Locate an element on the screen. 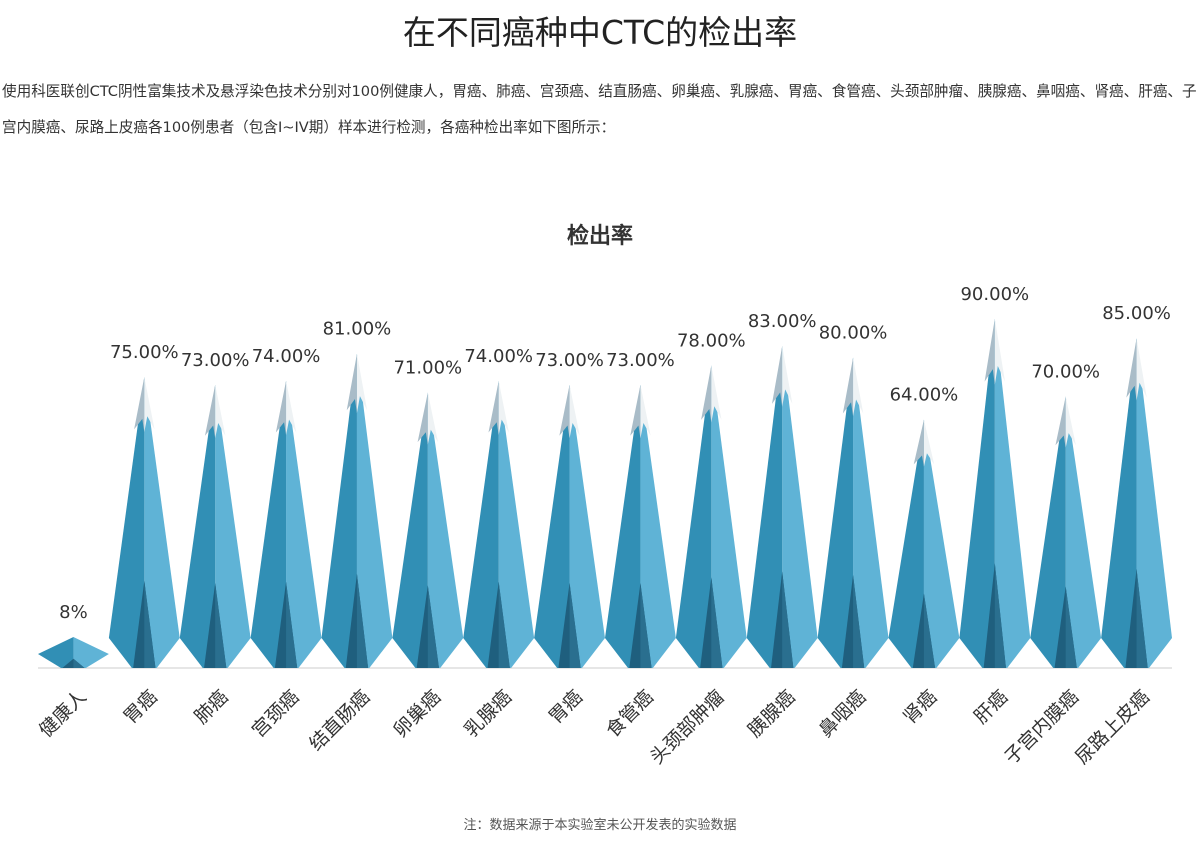 The height and width of the screenshot is (848, 1200). value-label: 85.00% is located at coordinates (1136, 313).